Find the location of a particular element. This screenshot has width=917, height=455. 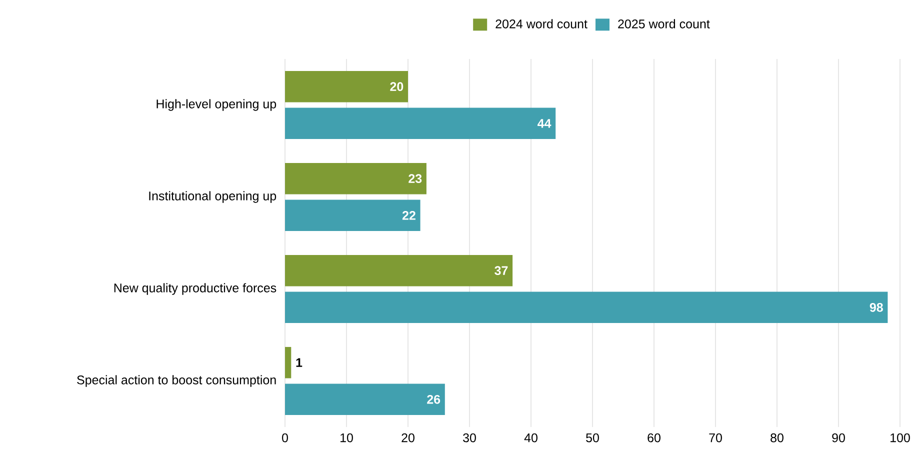

data-label: 37 is located at coordinates (501, 271).